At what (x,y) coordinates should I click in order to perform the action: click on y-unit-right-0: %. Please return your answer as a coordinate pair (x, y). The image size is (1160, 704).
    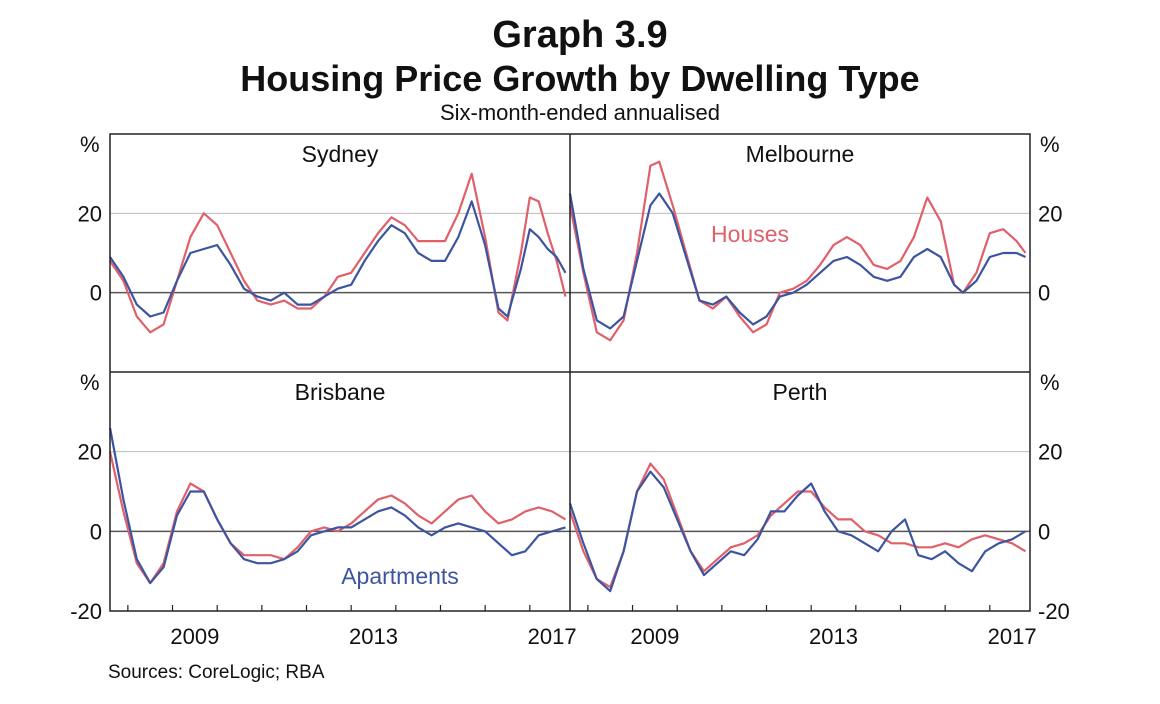
    Looking at the image, I should click on (1050, 144).